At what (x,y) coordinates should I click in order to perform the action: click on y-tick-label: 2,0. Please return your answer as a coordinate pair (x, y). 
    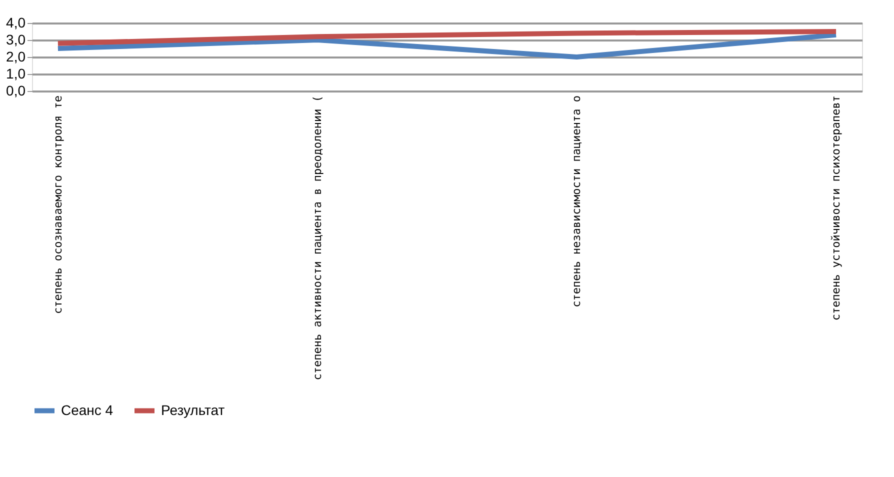
    Looking at the image, I should click on (16, 56).